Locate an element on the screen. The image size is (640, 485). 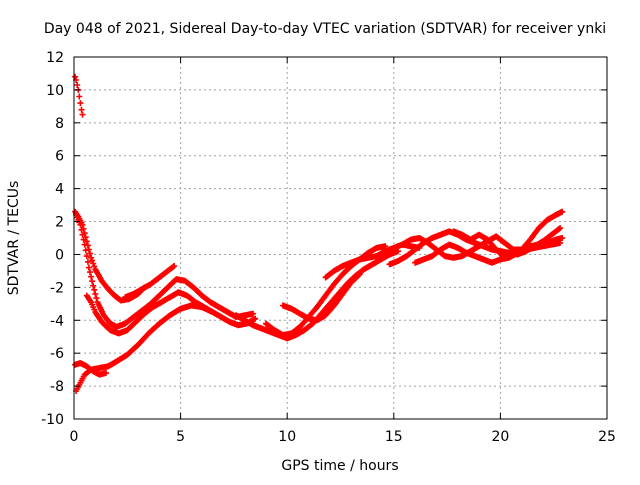
x-tick-label: 5 is located at coordinates (180, 437).